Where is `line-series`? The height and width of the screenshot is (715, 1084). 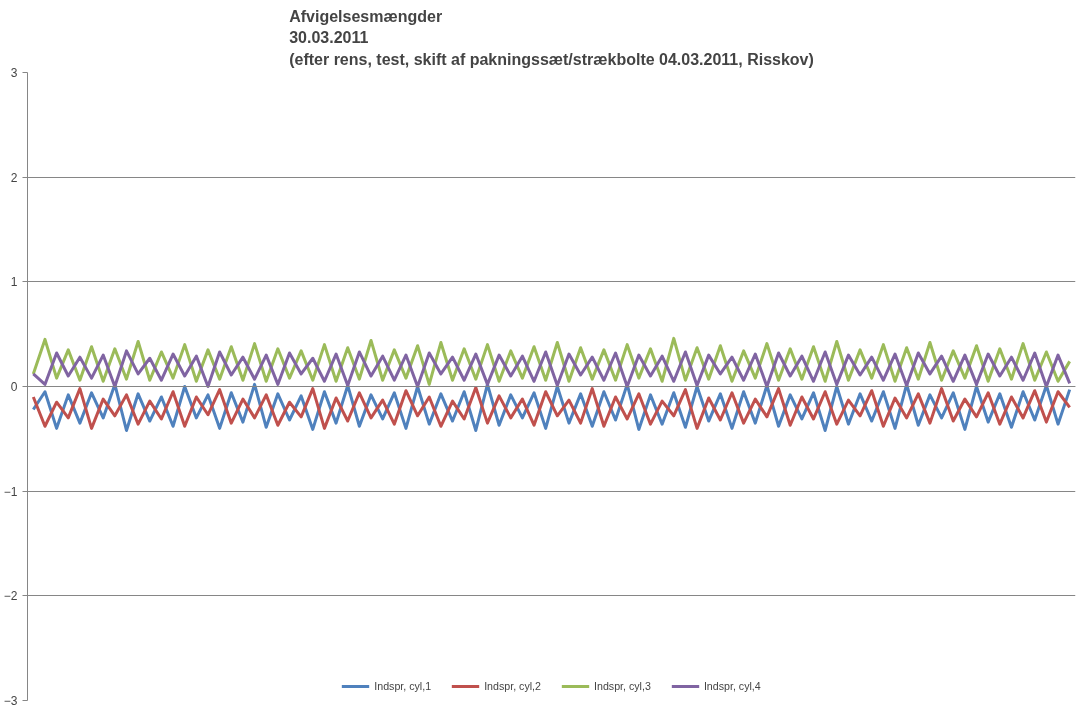
line-series is located at coordinates (551, 368).